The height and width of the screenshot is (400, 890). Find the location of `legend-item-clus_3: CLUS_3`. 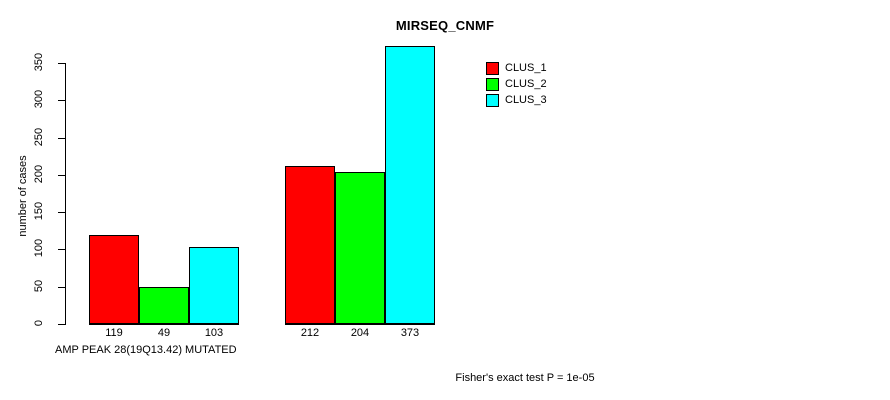

legend-item-clus_3: CLUS_3 is located at coordinates (516, 100).